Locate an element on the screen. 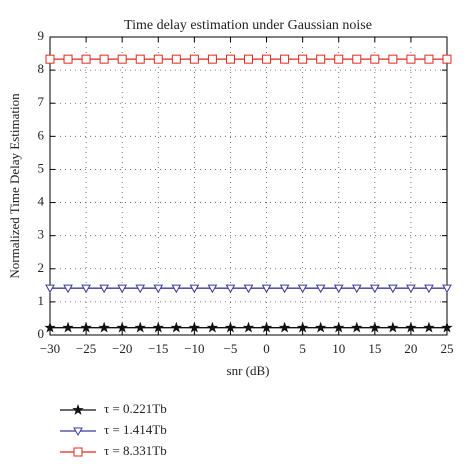 This screenshot has height=475, width=474. x-tick-label: 10 is located at coordinates (338, 348).